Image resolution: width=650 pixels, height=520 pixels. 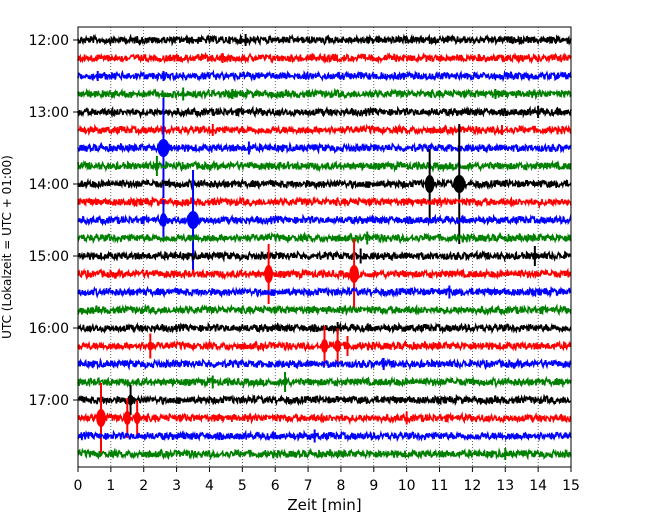 What do you see at coordinates (49, 257) in the screenshot?
I see `y-tick-label: 15:00` at bounding box center [49, 257].